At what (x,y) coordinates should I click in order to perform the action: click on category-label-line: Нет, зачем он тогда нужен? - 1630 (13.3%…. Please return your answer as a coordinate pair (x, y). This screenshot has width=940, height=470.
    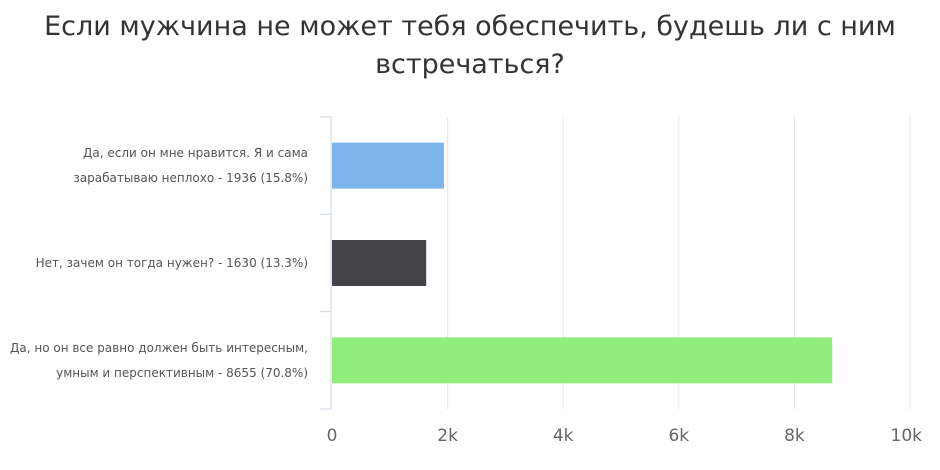
    Looking at the image, I should click on (172, 263).